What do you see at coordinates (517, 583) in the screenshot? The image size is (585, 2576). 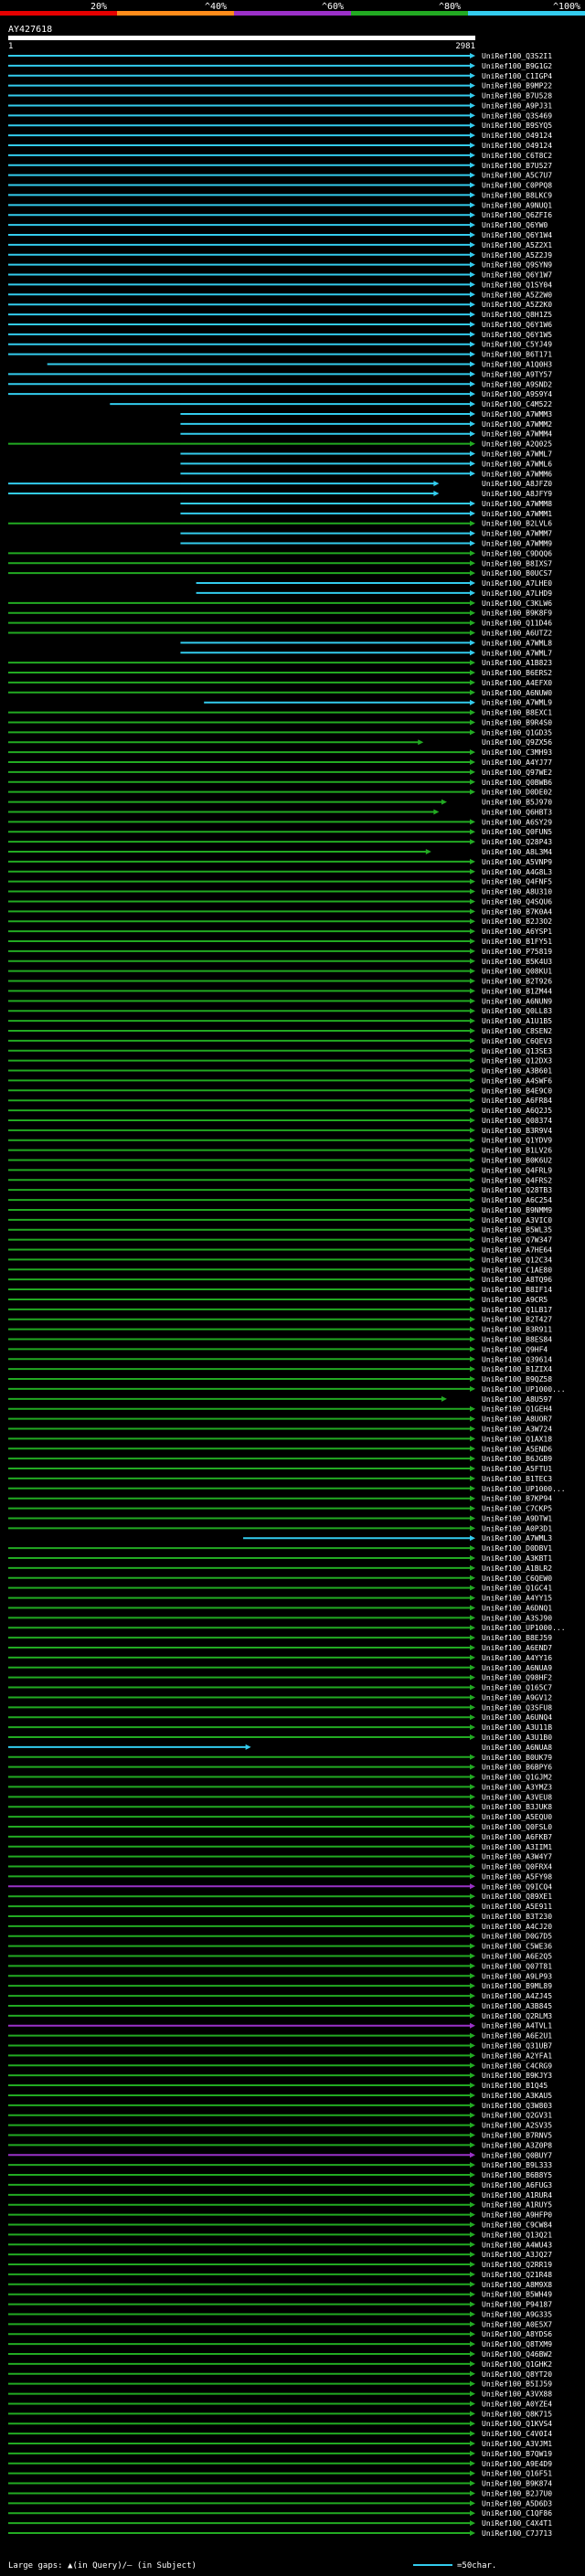 I see `subject-label: UniRef100_A7LHE0` at bounding box center [517, 583].